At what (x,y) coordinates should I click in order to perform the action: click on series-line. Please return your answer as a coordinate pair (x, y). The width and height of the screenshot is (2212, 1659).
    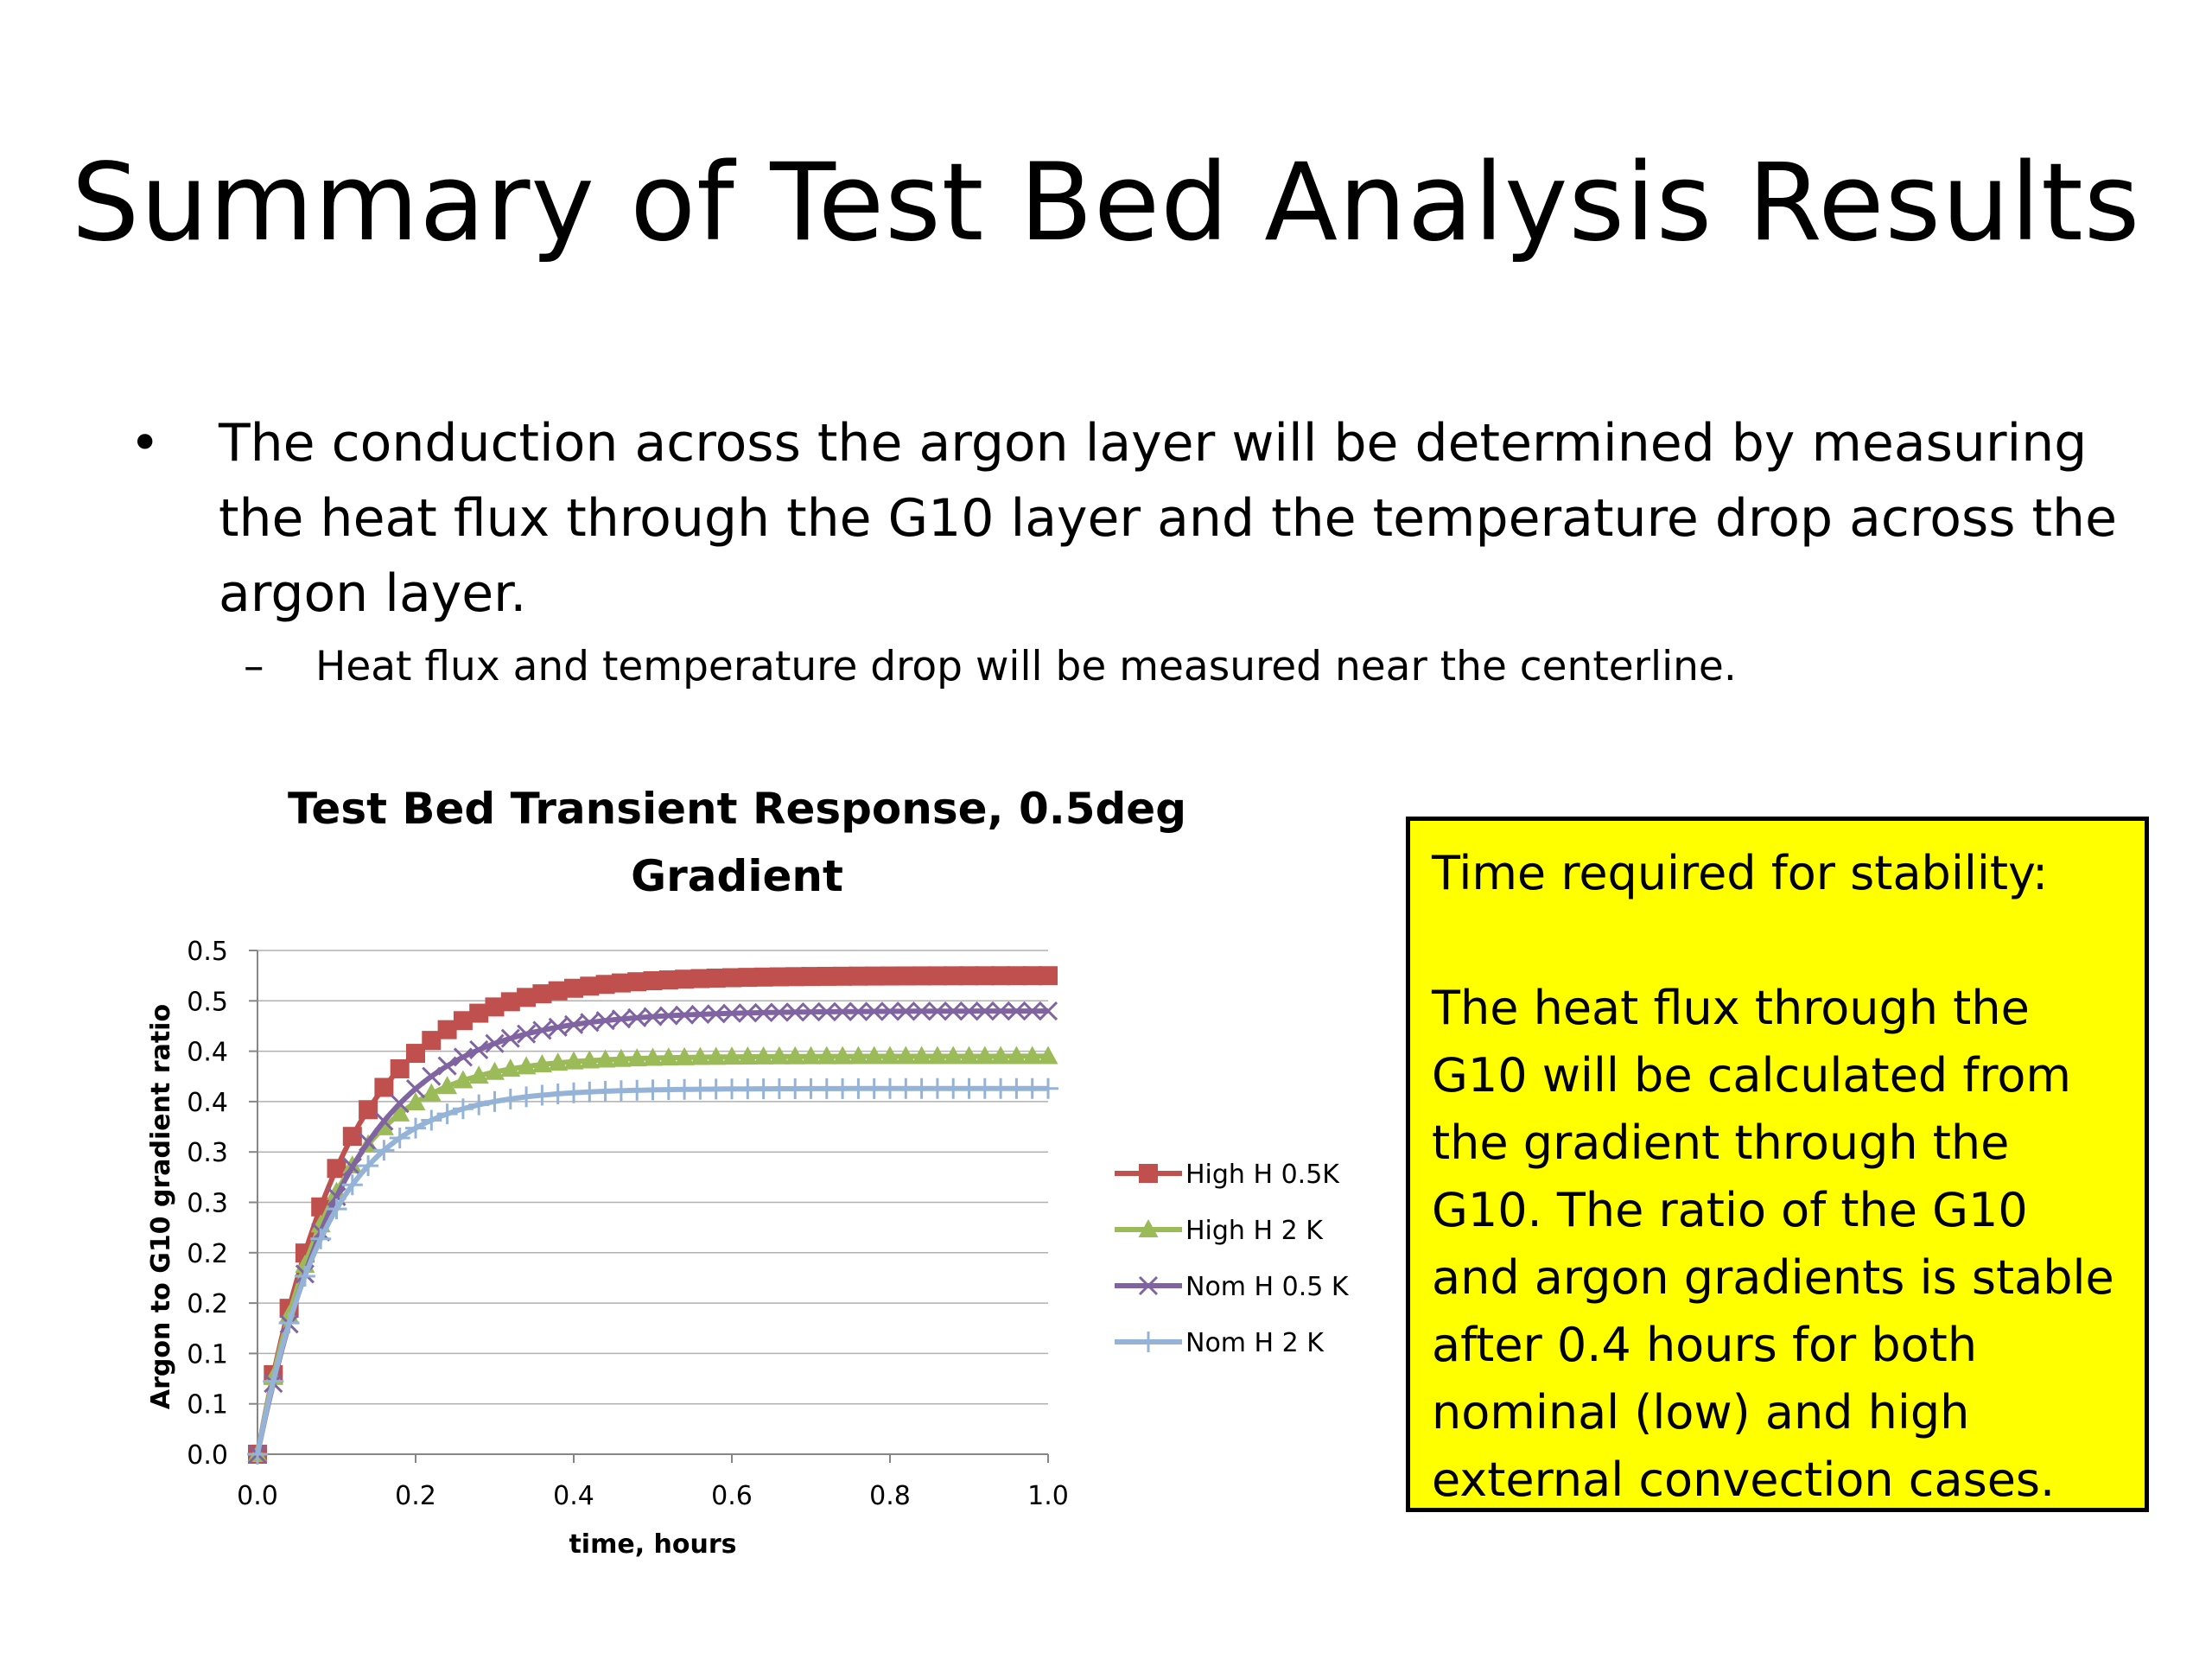
    Looking at the image, I should click on (651, 1270).